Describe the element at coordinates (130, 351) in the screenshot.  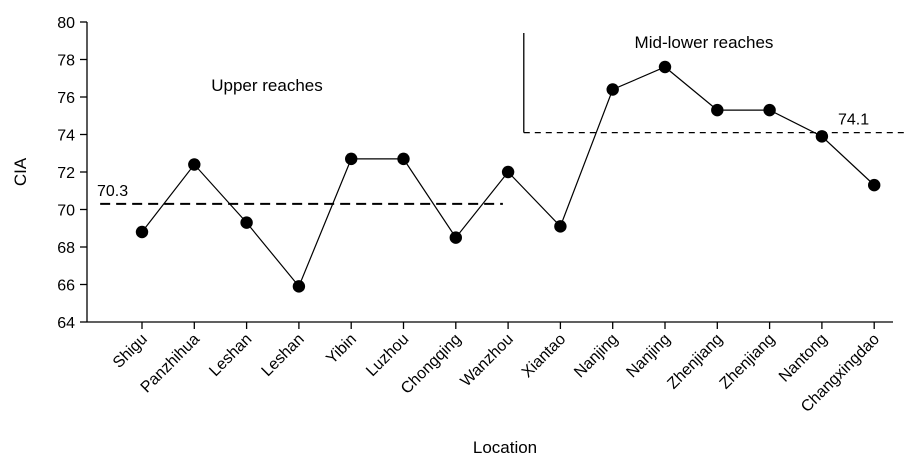
I see `x-tick-label: Shigu` at that location.